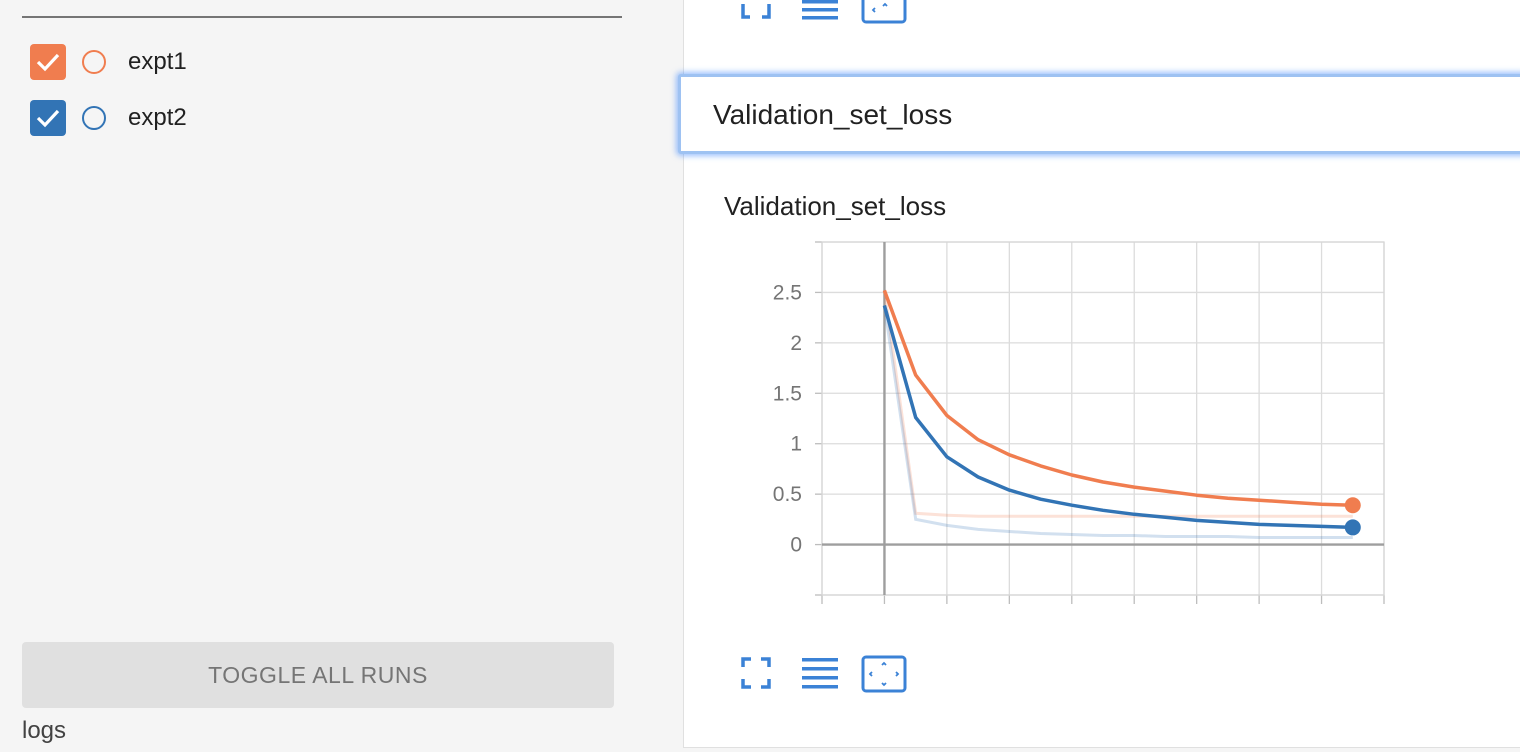  I want to click on section-title: Validation_set_loss, so click(833, 114).